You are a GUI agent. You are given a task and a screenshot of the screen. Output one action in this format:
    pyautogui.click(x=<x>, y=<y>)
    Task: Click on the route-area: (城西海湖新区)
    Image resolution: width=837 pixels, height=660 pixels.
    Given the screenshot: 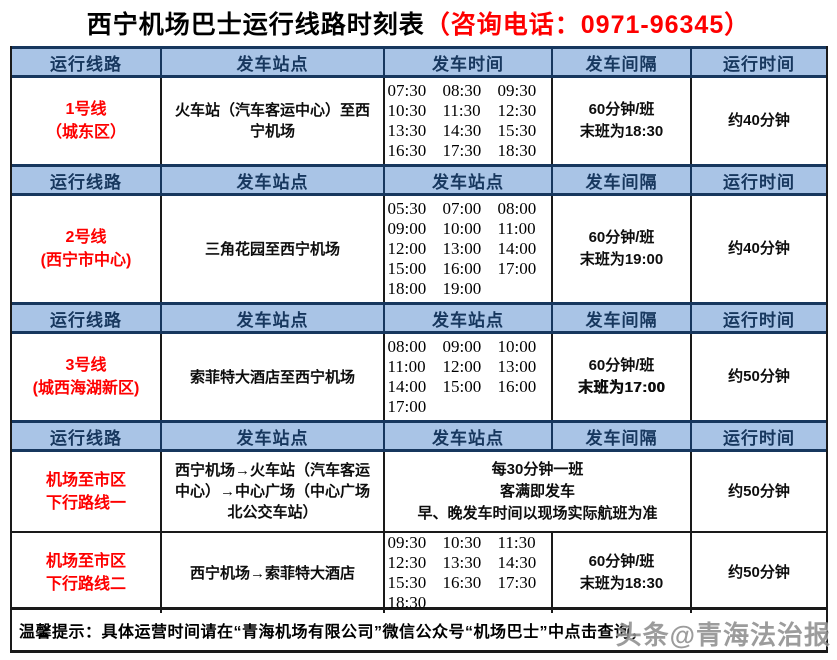 What is the action you would take?
    pyautogui.click(x=86, y=388)
    